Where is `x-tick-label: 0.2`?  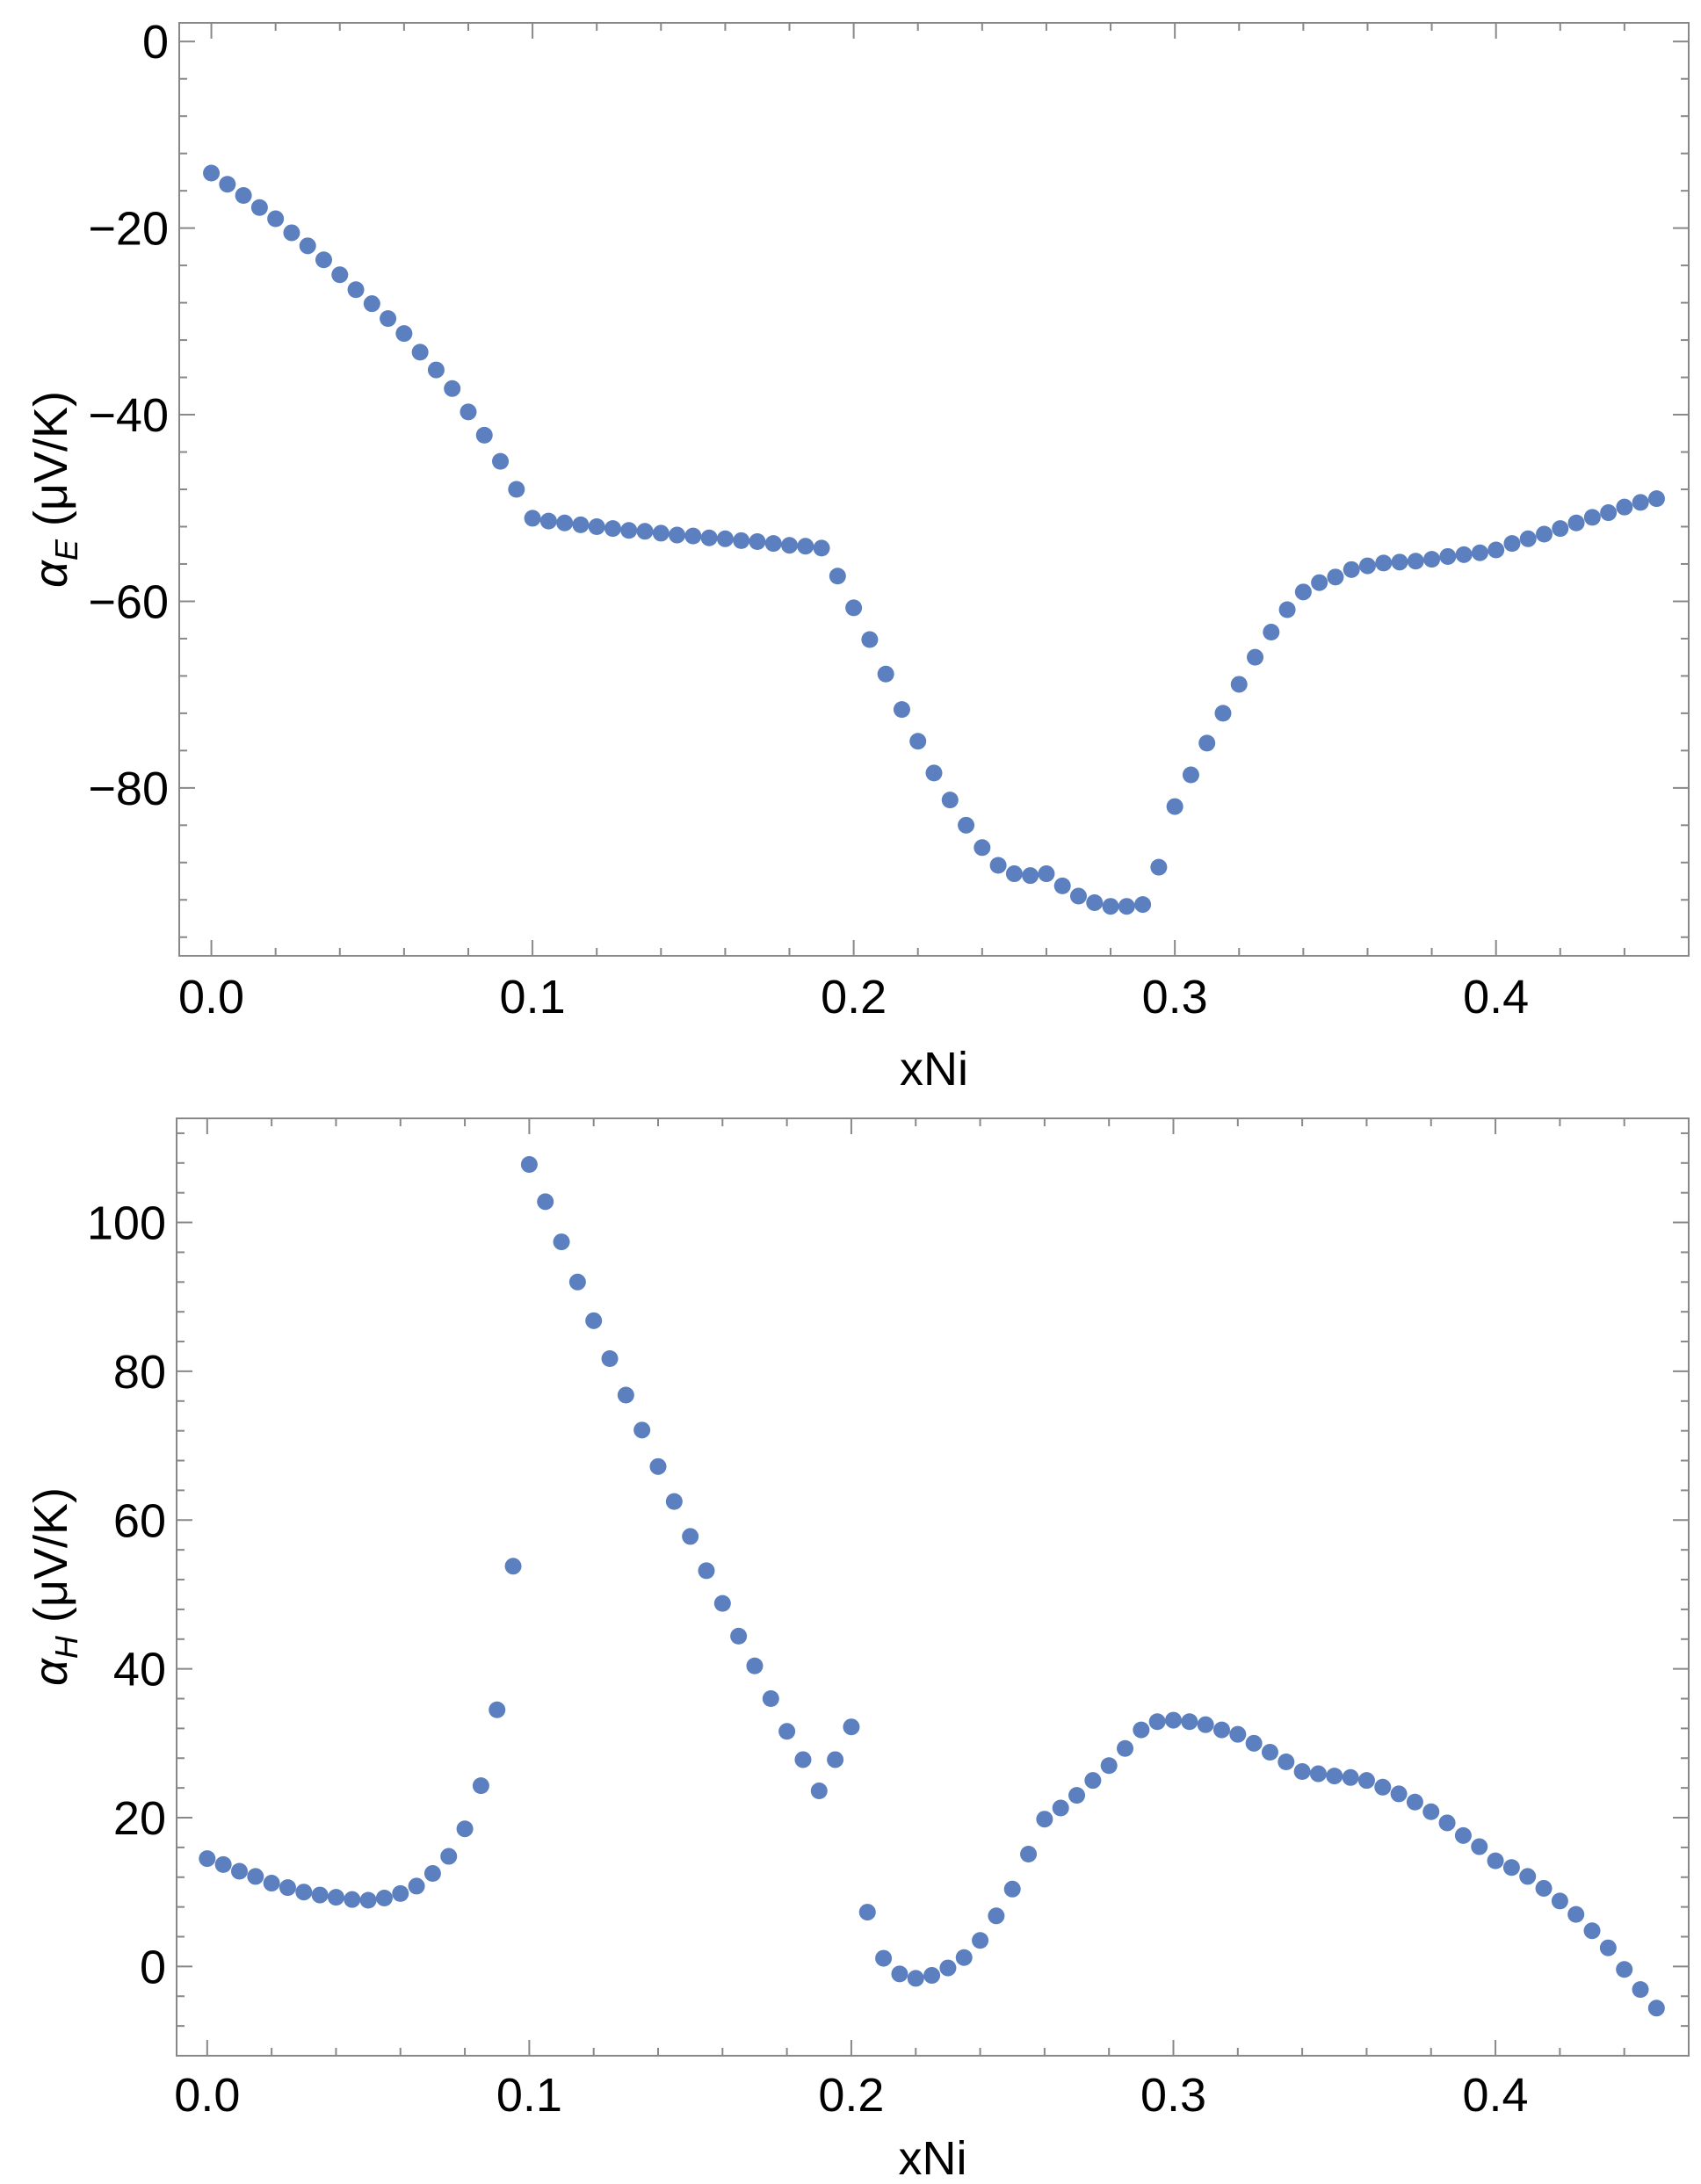 x-tick-label: 0.2 is located at coordinates (851, 2095).